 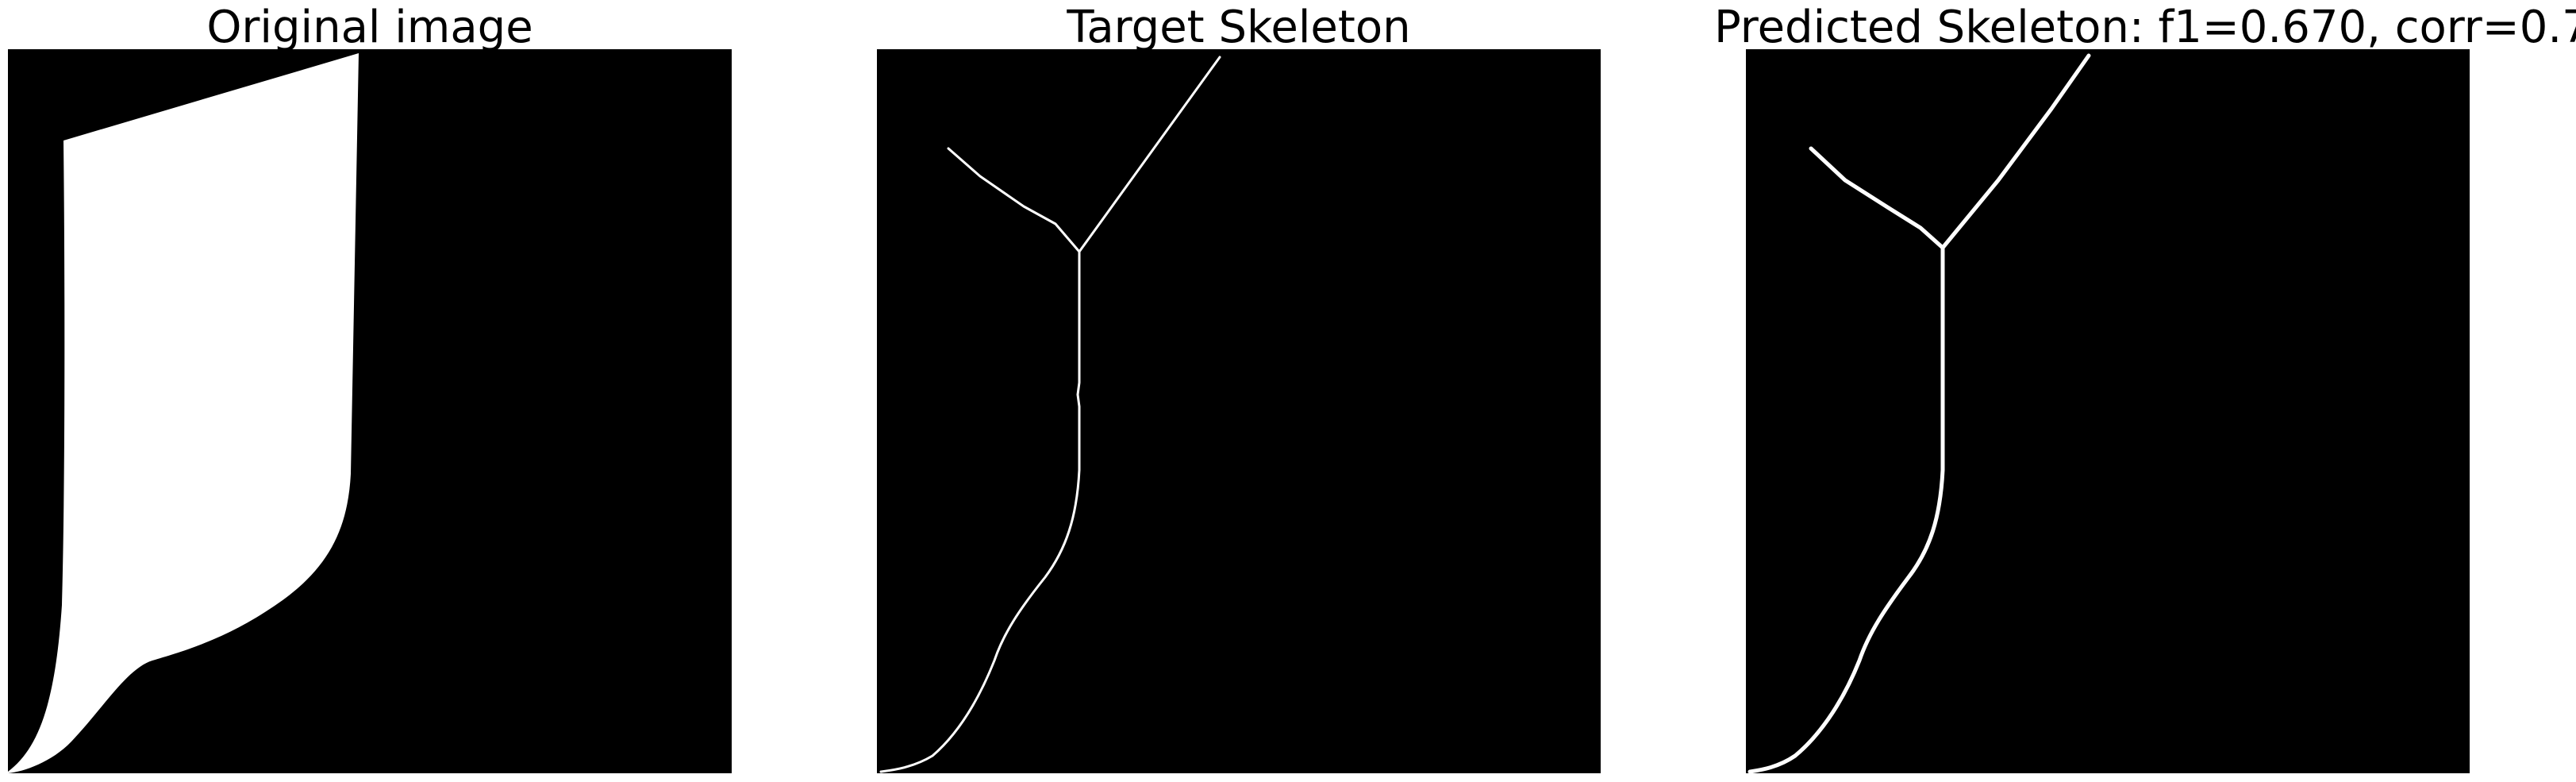 What do you see at coordinates (980, 511) in the screenshot?
I see `target-skeleton-main-trunk` at bounding box center [980, 511].